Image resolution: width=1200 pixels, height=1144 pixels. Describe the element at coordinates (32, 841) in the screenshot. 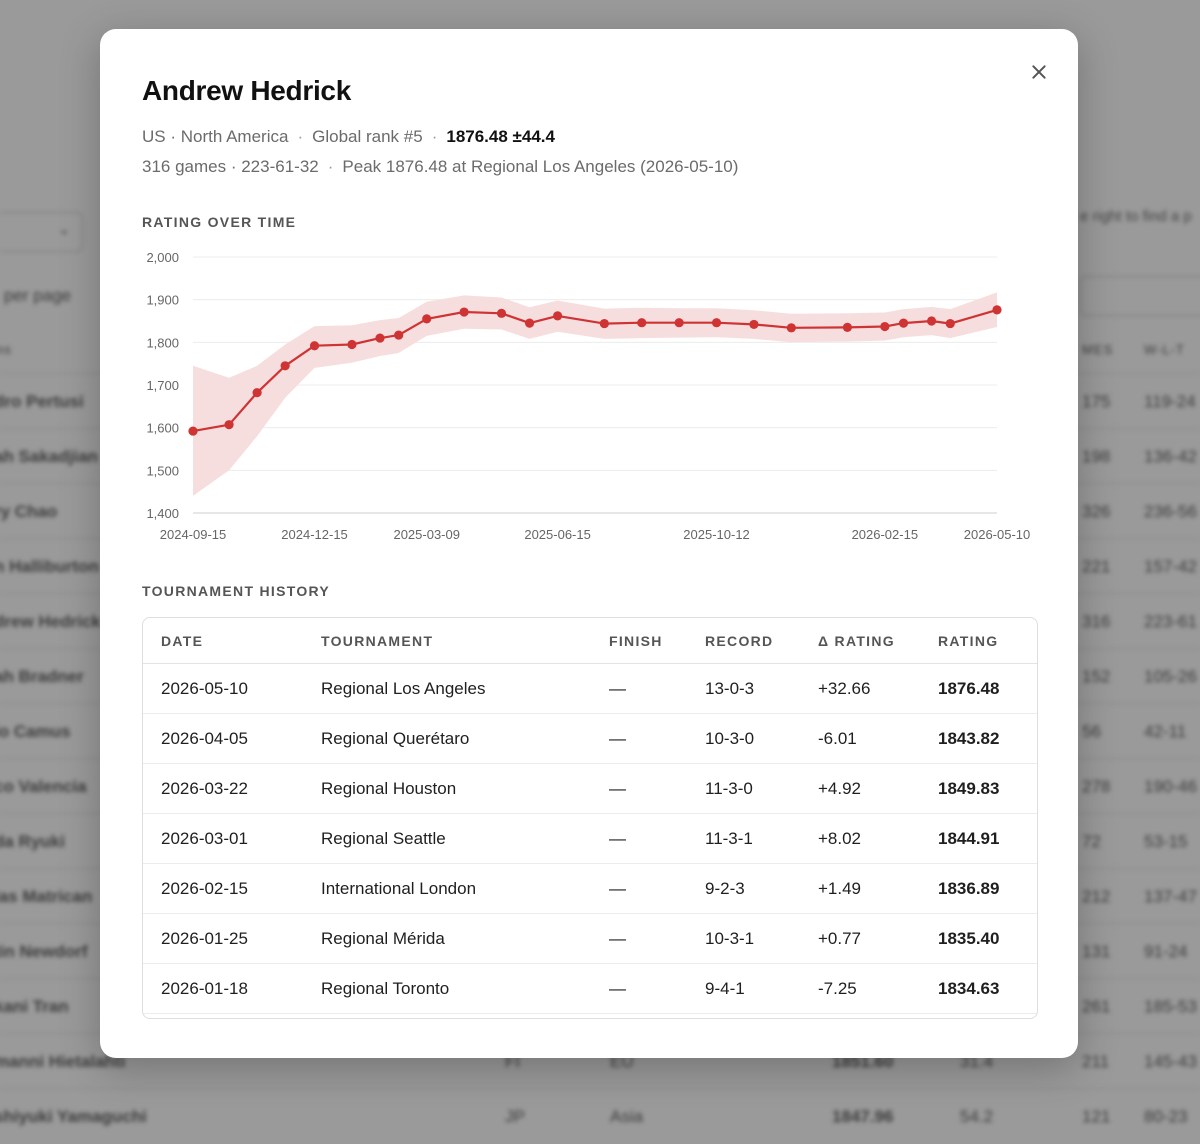

I see `background-cell-name: da Ryuki` at that location.